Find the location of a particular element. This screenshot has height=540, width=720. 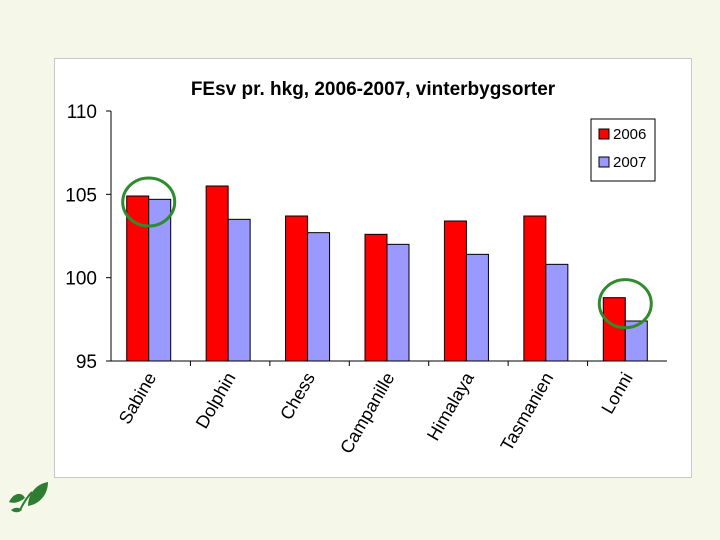

x-tick-label: Tasmanien is located at coordinates (526, 411).